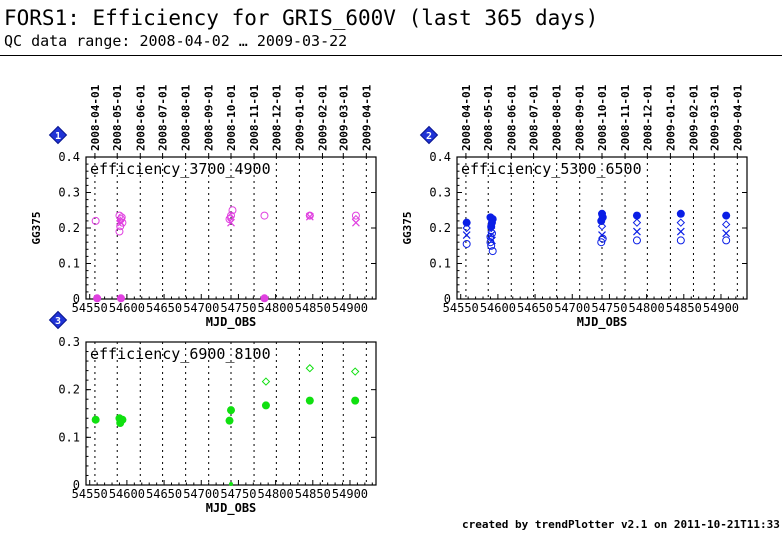 The height and width of the screenshot is (542, 782). Describe the element at coordinates (180, 354) in the screenshot. I see `panel-title: efficiency_6900_8100` at that location.